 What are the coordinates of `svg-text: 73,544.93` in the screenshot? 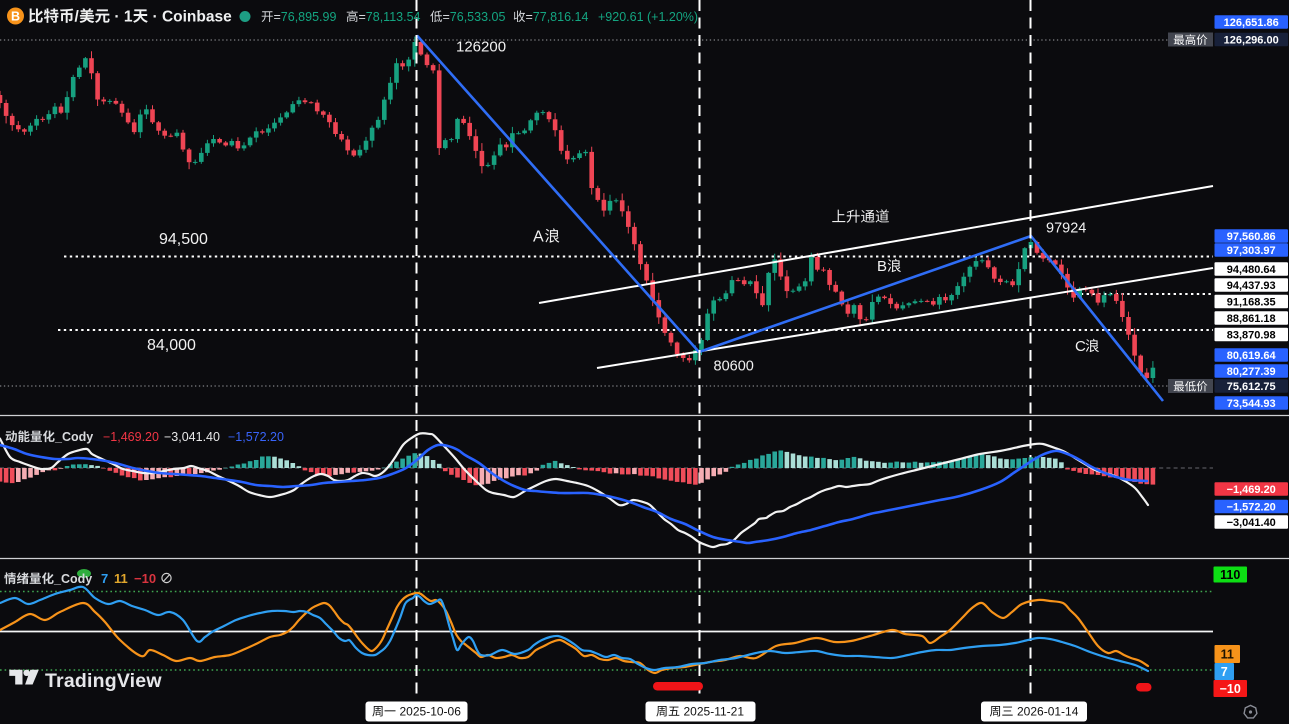 It's located at (1251, 404).